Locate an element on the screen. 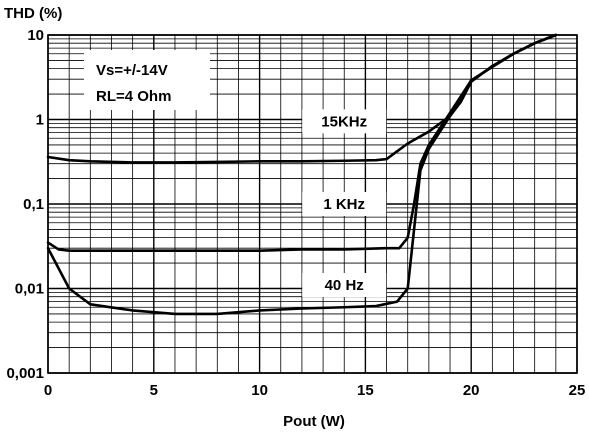 This screenshot has height=433, width=589. annotation-1: RL=4 Ohm is located at coordinates (133, 96).